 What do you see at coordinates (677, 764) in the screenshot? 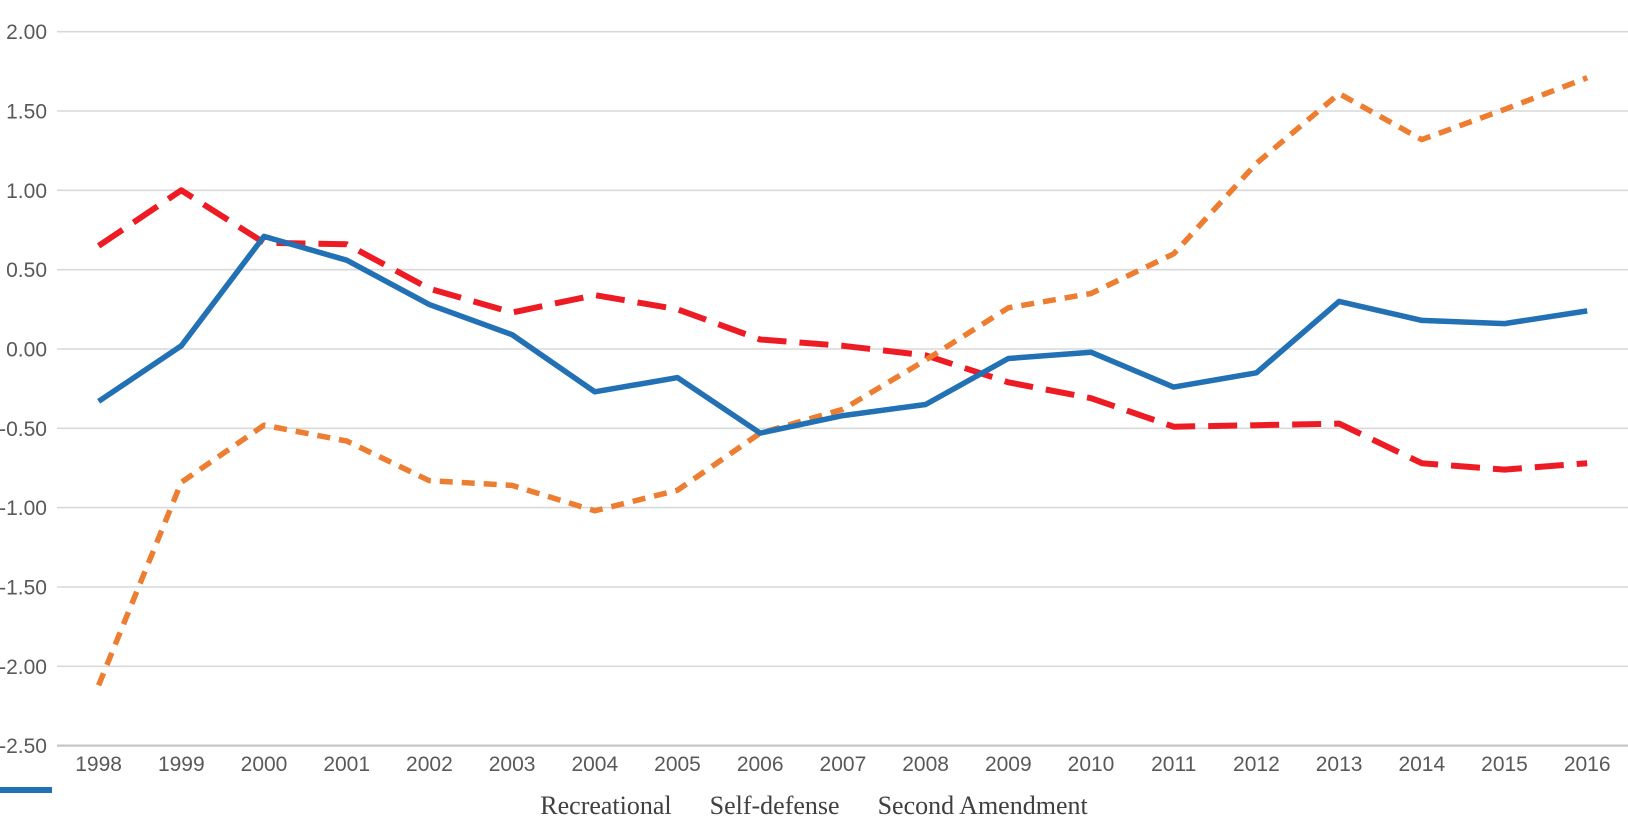
I see `x-axis-tick-label: 2005` at bounding box center [677, 764].